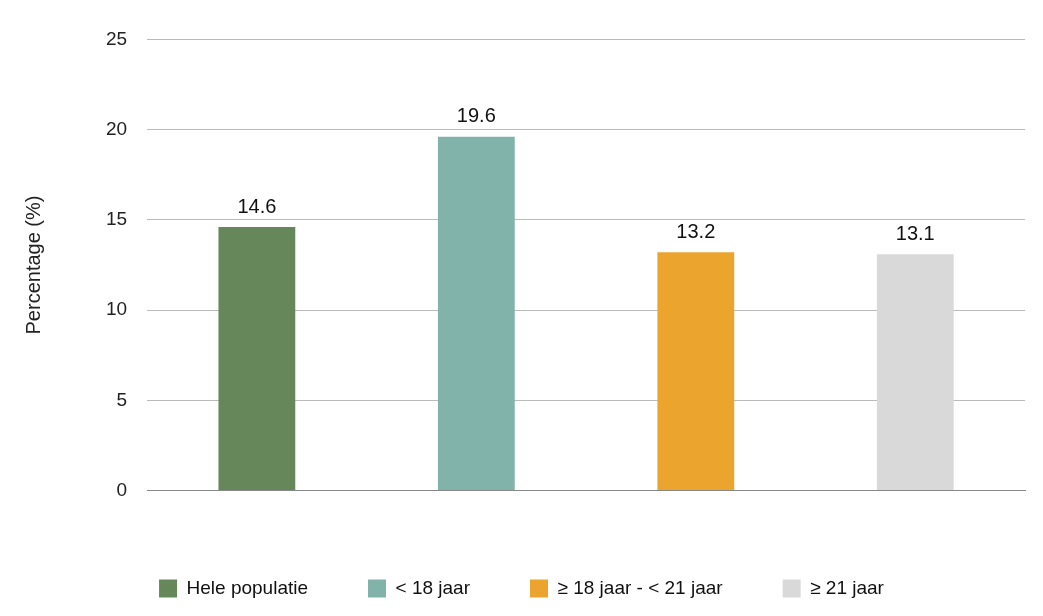 This screenshot has height=616, width=1043. I want to click on y-tick-label: 0, so click(122, 489).